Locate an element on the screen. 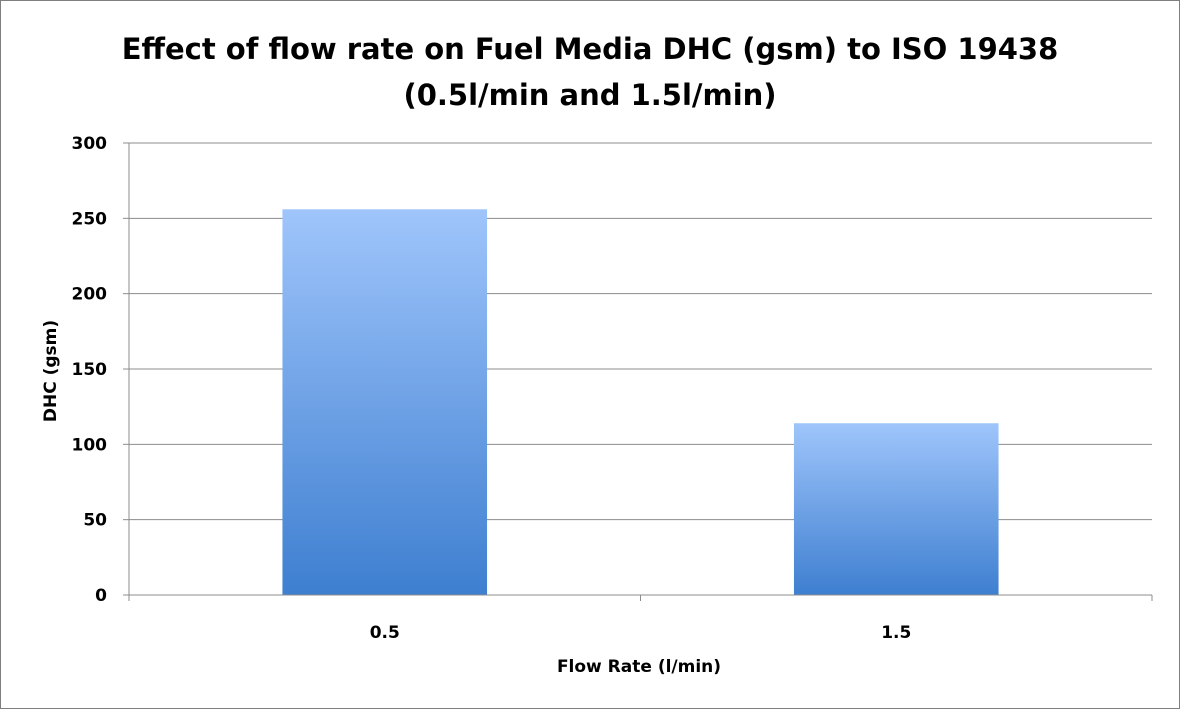 The height and width of the screenshot is (712, 1180). y-tick-labels: 0 50 100 150 200 250 300 is located at coordinates (90, 370).